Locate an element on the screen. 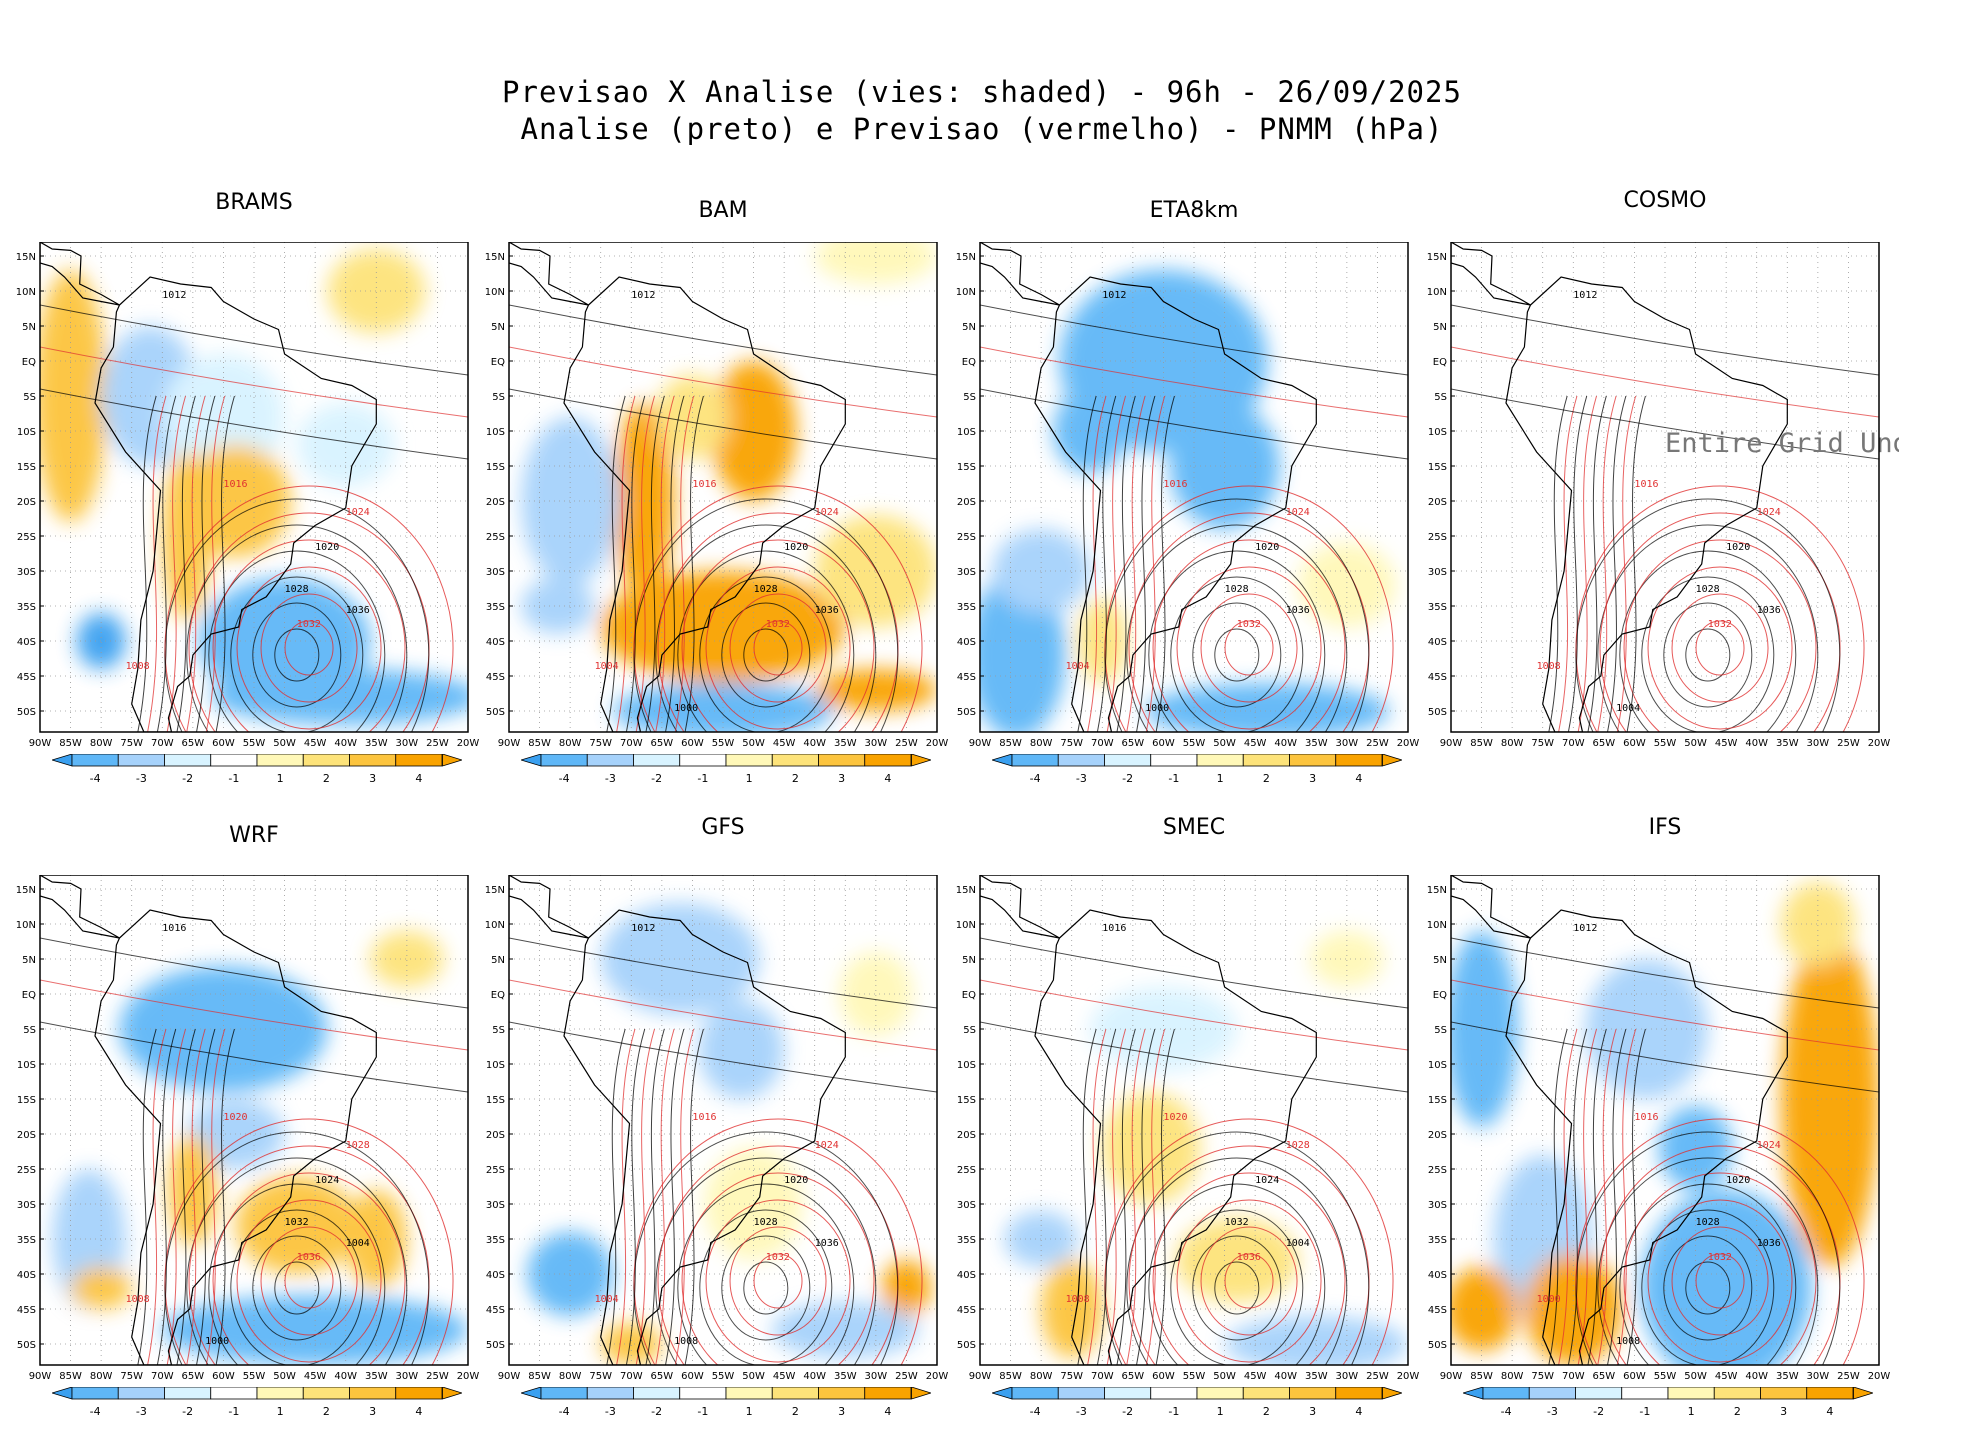 Image resolution: width=1964 pixels, height=1436 pixels. isobar-label: 1012 is located at coordinates (1585, 928).